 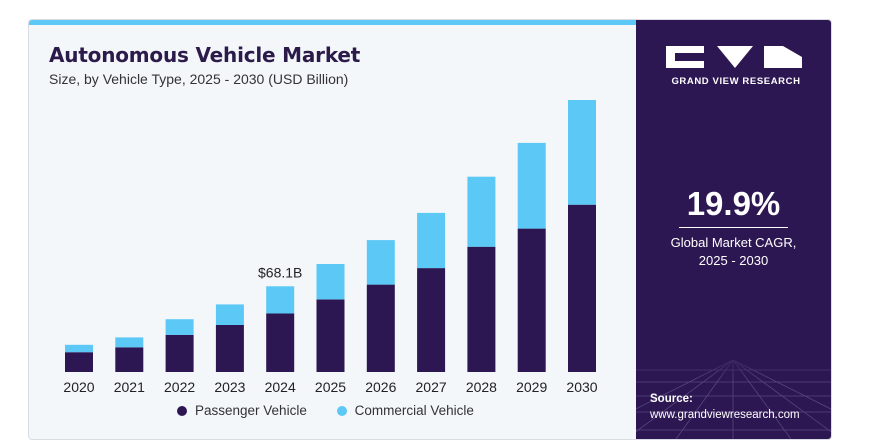 I want to click on bar-passenger-2021, so click(x=129, y=359).